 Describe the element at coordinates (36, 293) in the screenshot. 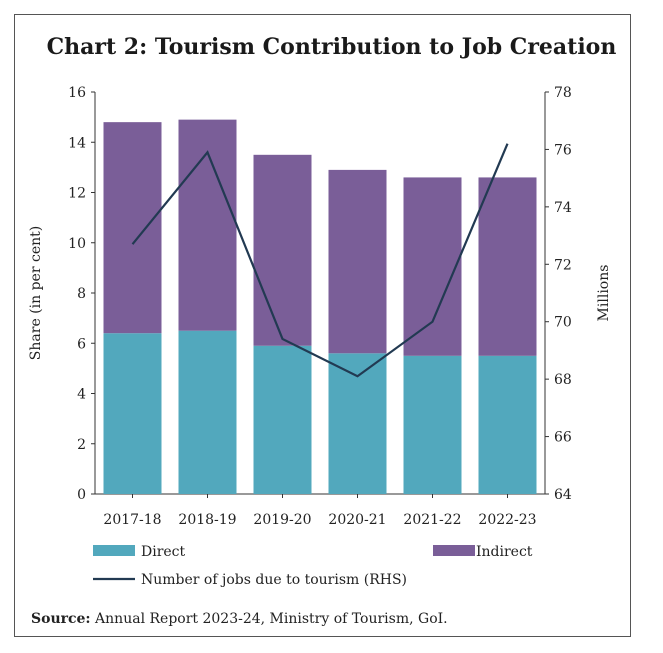

I see `y-axis-title-left: Share (in per cent)` at that location.